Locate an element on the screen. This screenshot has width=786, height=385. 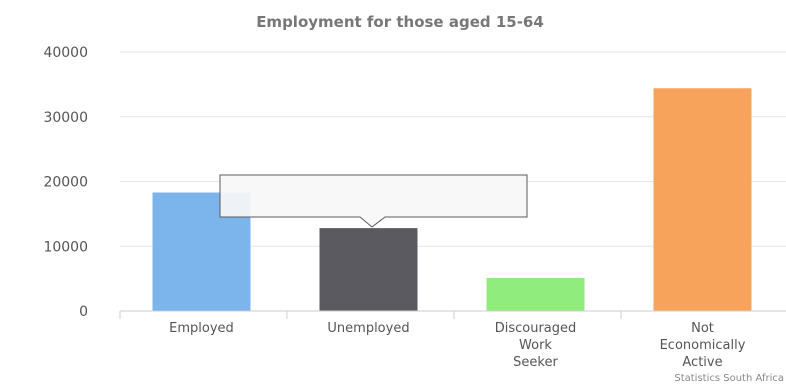
bar-discouraged-work-seeker is located at coordinates (535, 294).